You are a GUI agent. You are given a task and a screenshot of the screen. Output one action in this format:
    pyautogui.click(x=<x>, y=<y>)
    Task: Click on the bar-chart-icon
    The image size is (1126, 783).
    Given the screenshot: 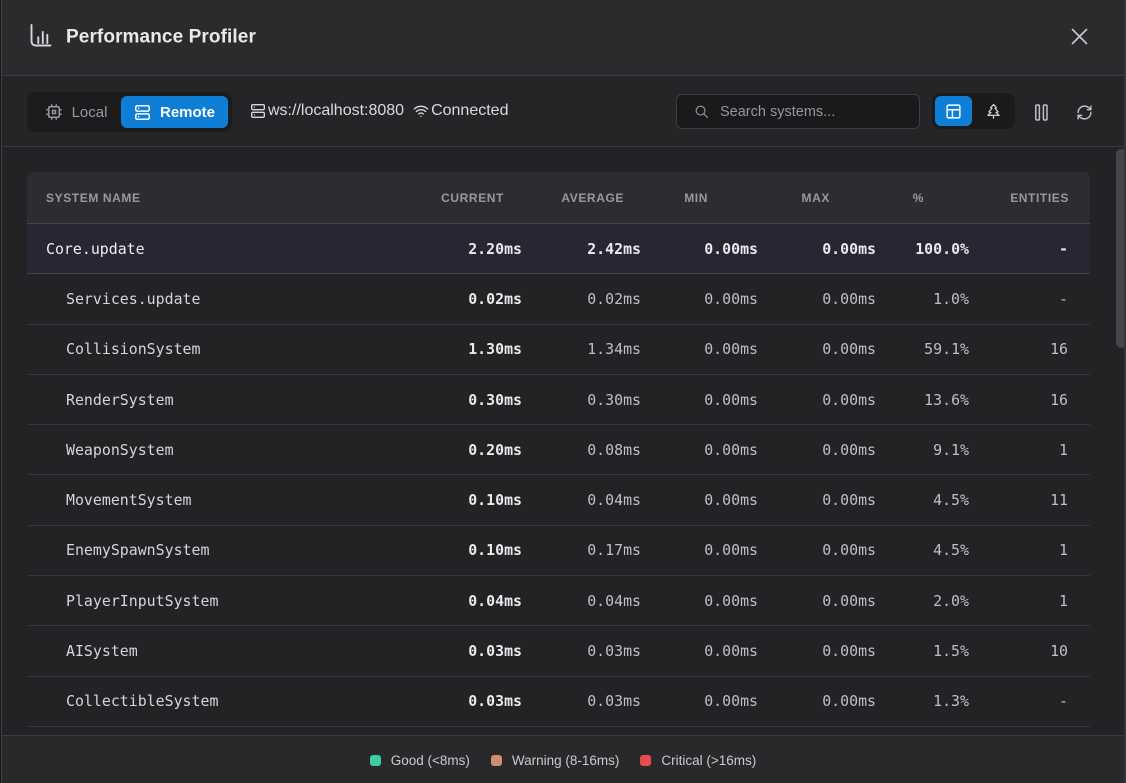 What is the action you would take?
    pyautogui.click(x=40, y=36)
    